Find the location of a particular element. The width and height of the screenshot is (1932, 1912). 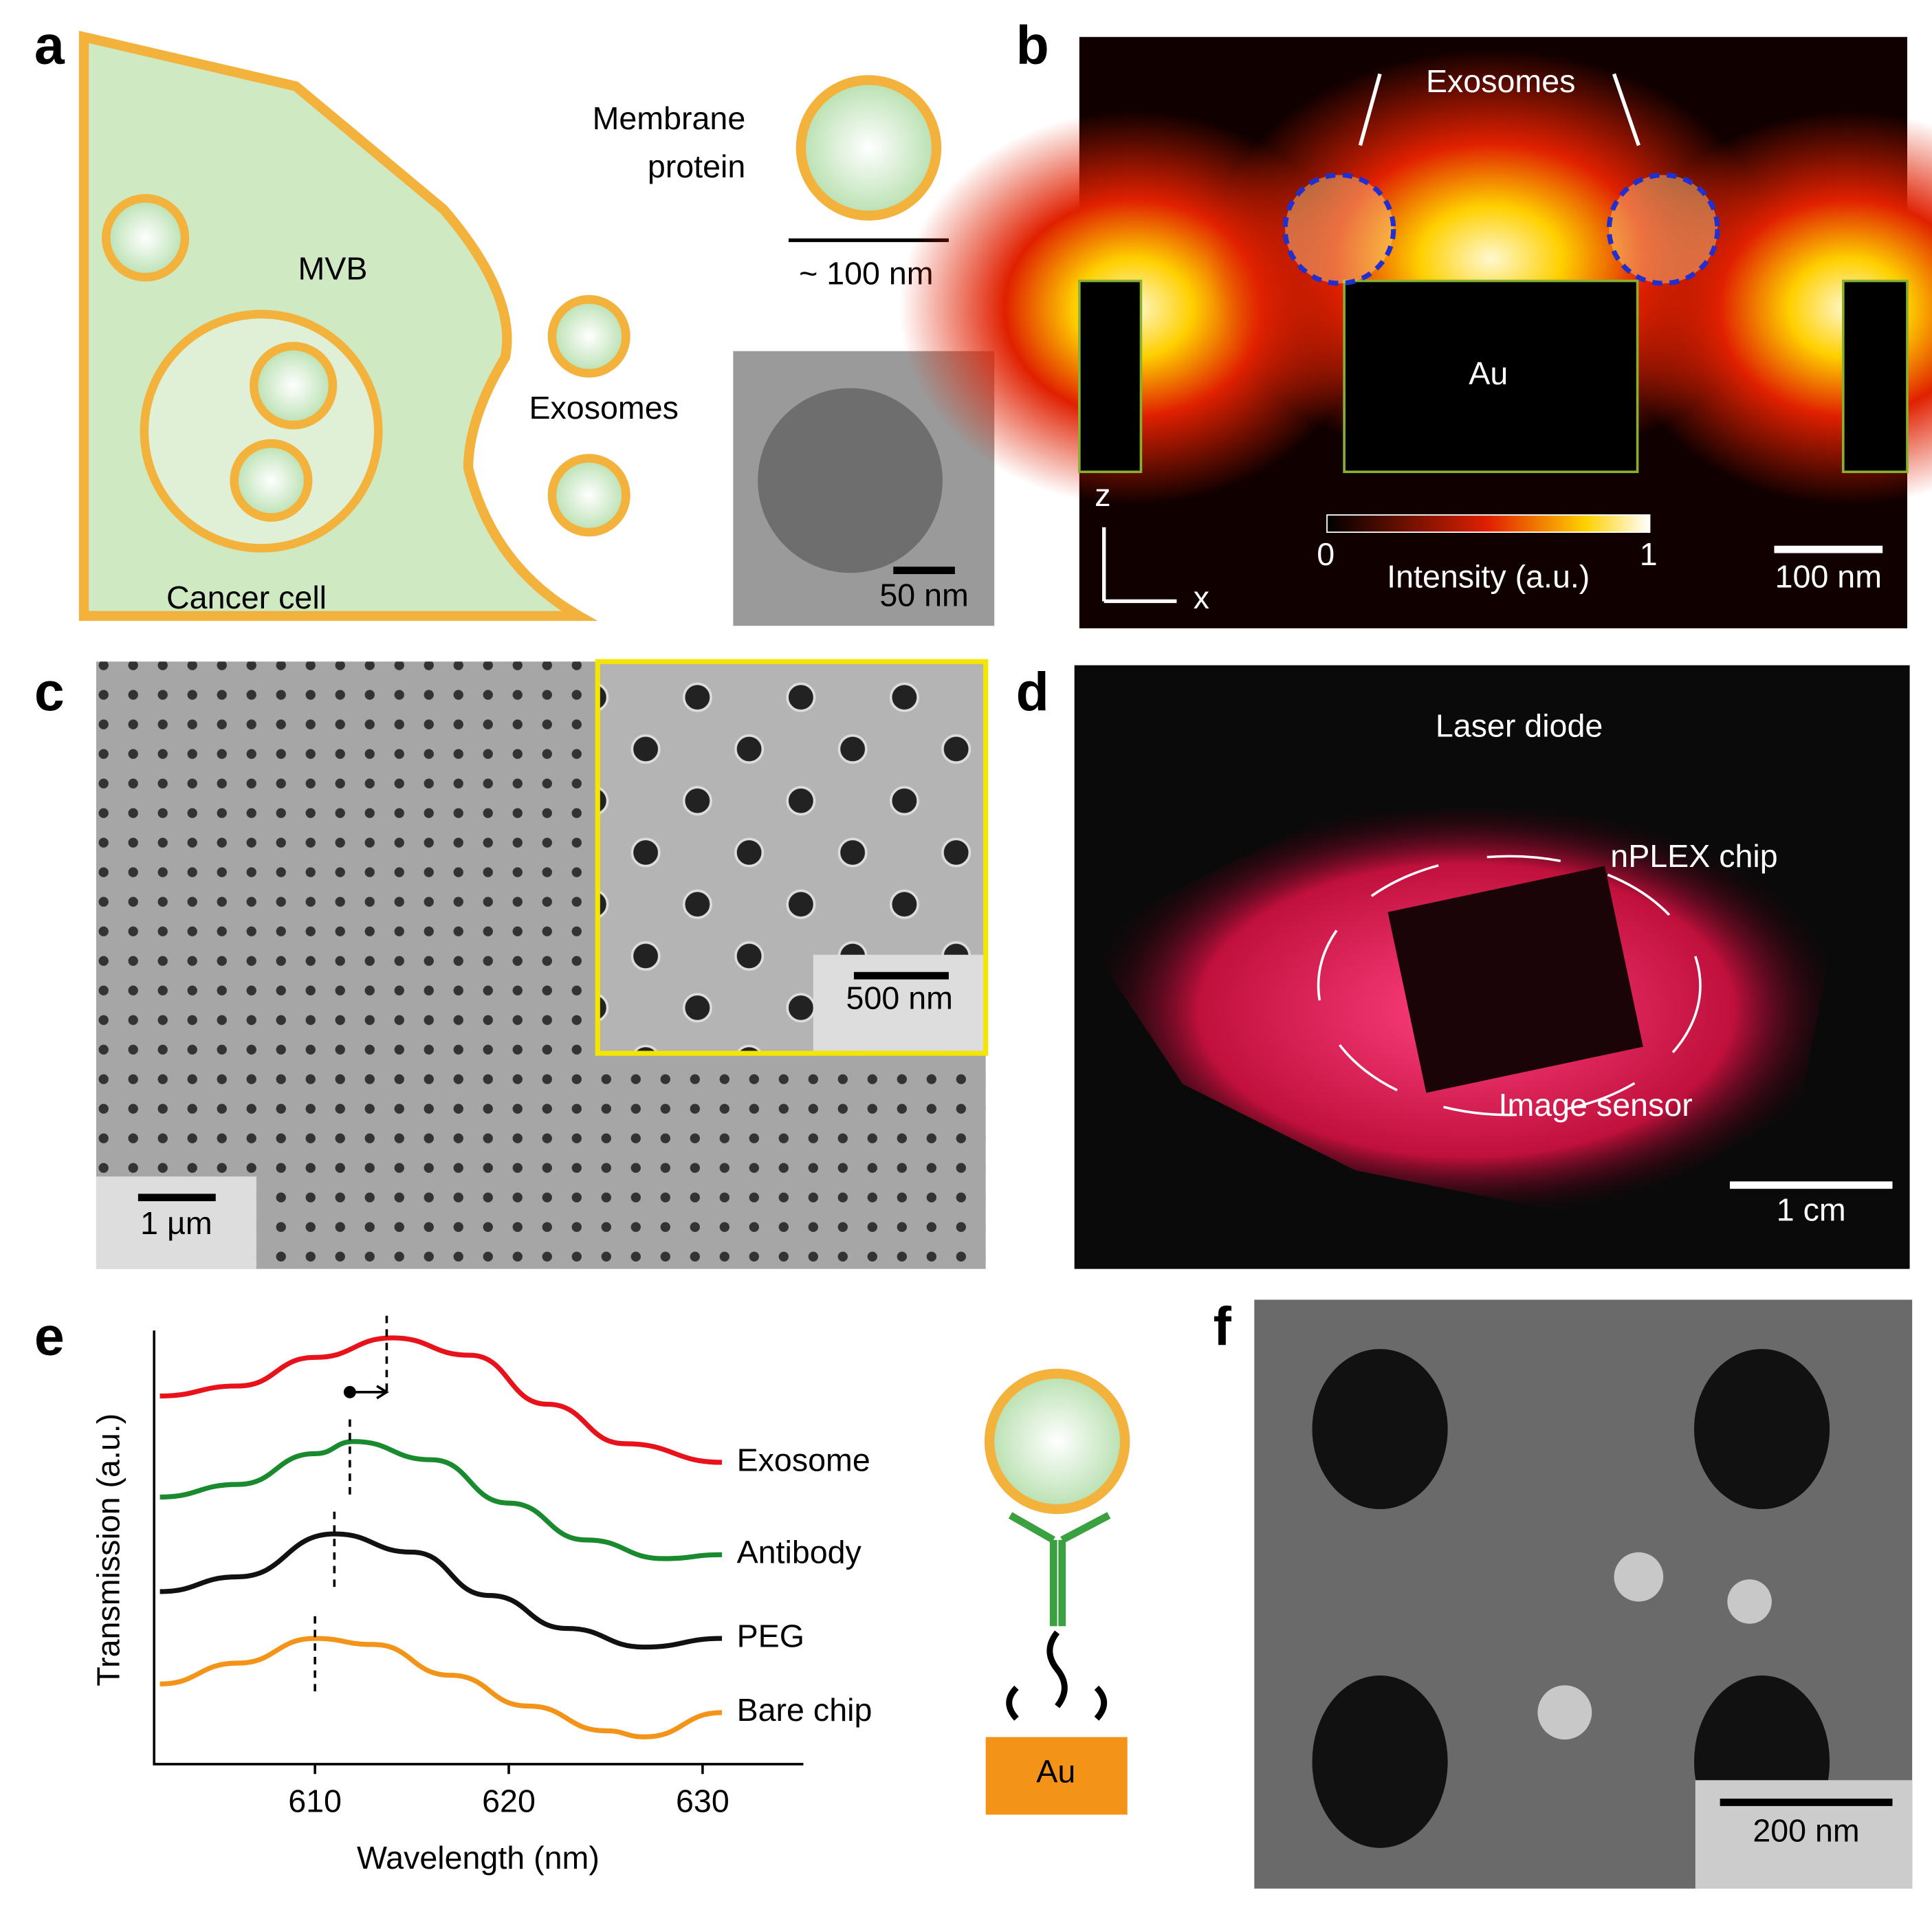

colorbar-label: 0 is located at coordinates (1326, 554).